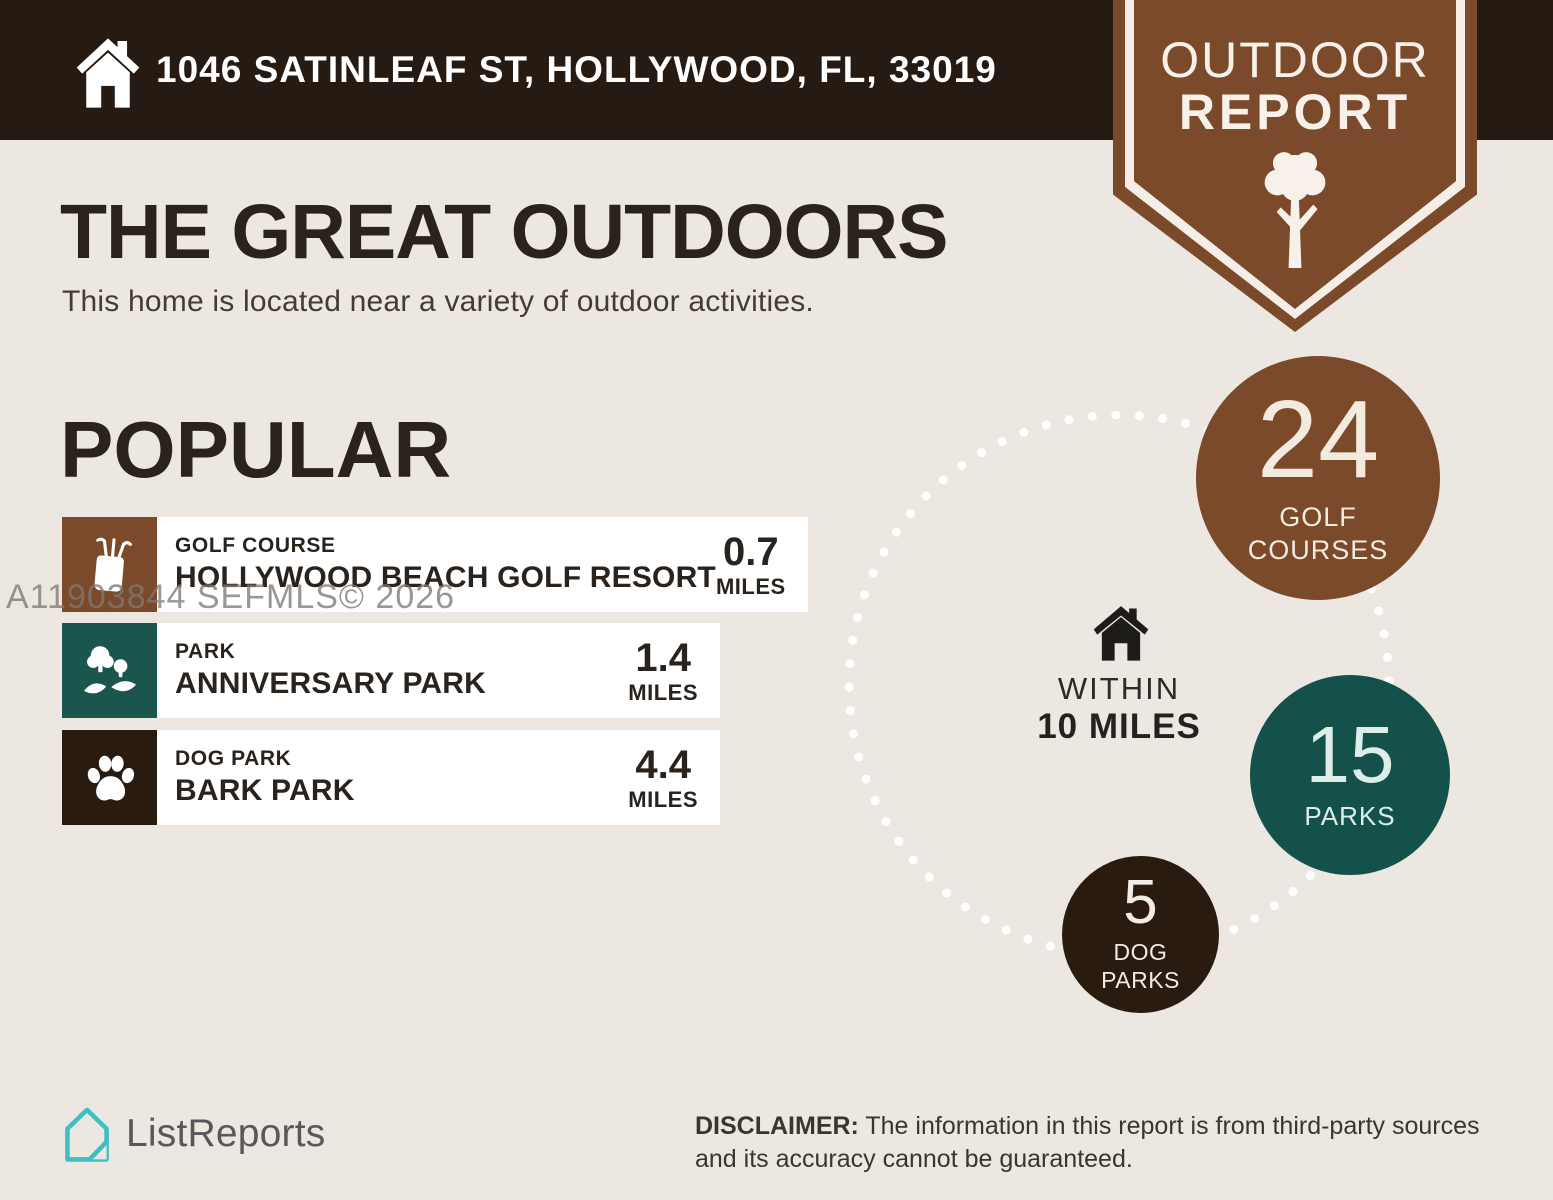  I want to click on stat-label-line1: PARKS, so click(1350, 816).